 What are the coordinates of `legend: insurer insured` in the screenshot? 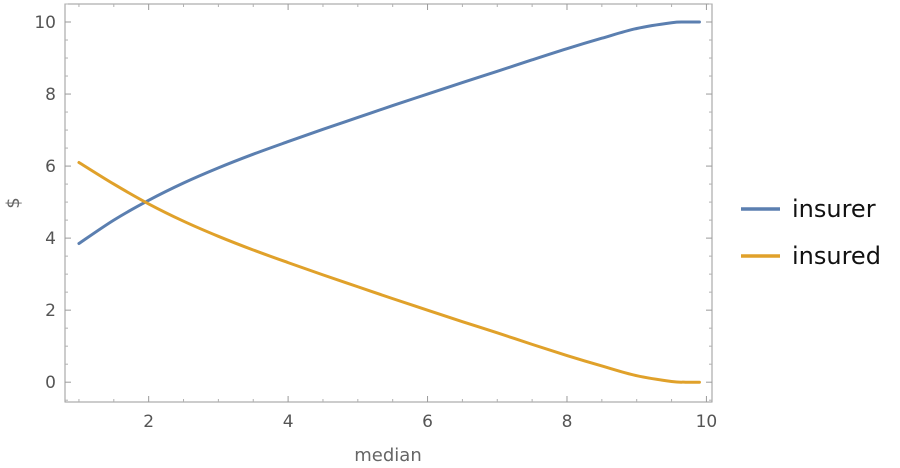 It's located at (811, 232).